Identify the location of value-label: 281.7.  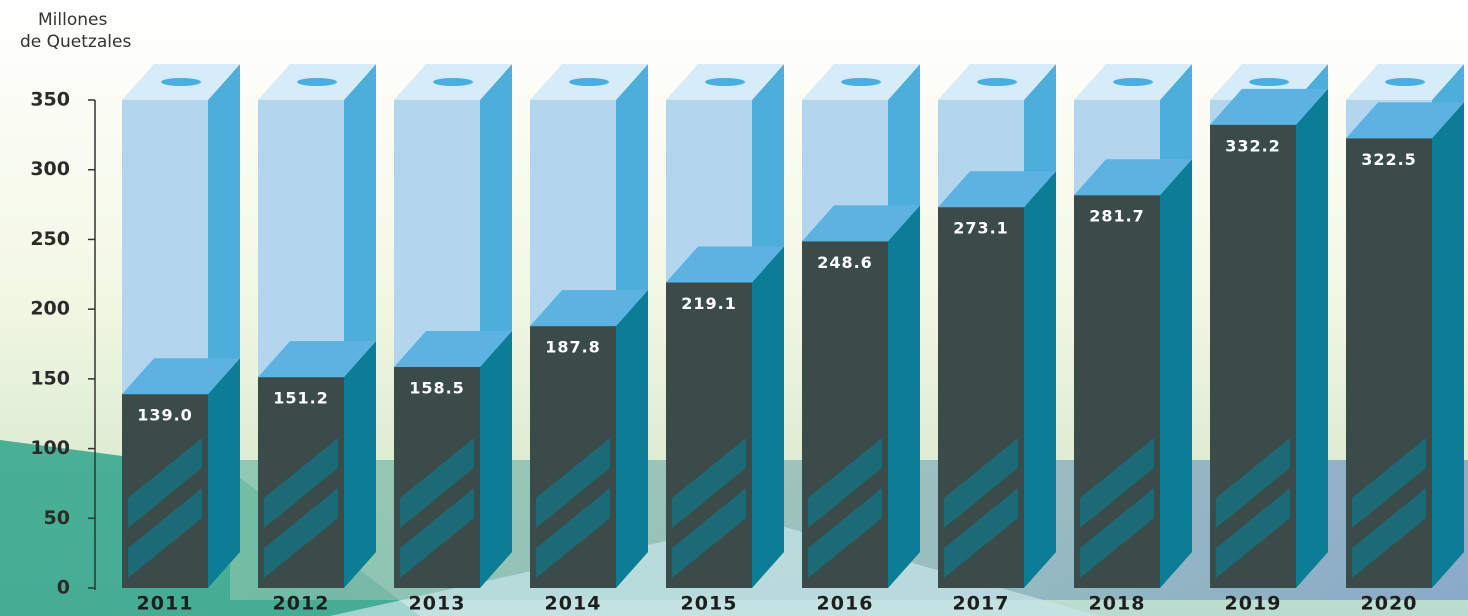
(1117, 216).